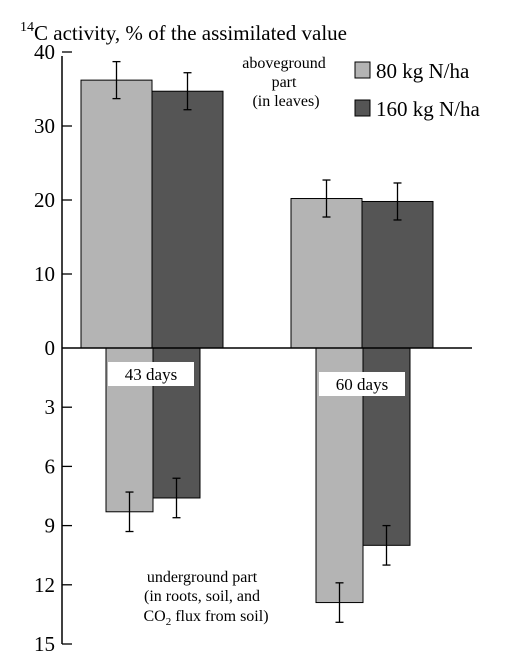 This screenshot has height=652, width=506. What do you see at coordinates (50, 466) in the screenshot?
I see `y-tick-label-lower: 6` at bounding box center [50, 466].